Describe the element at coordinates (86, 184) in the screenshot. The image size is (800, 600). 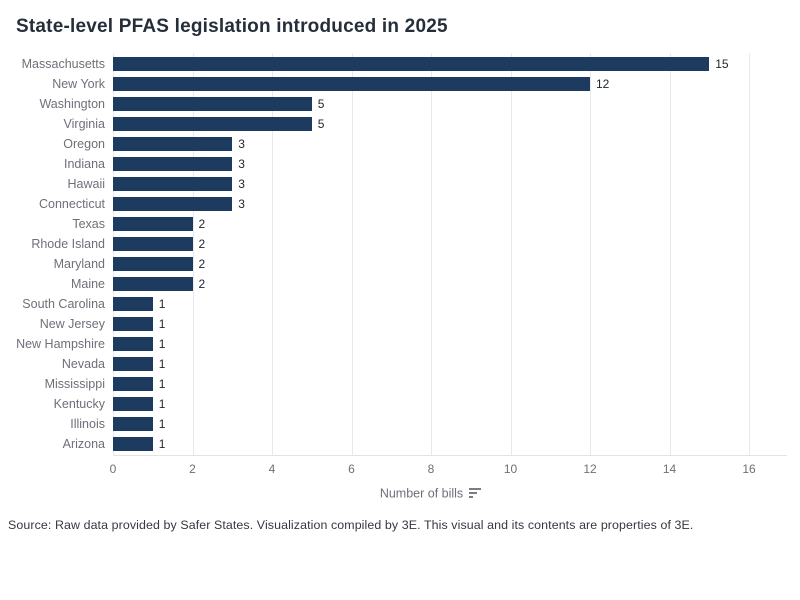
I see `state-label: Hawaii` at that location.